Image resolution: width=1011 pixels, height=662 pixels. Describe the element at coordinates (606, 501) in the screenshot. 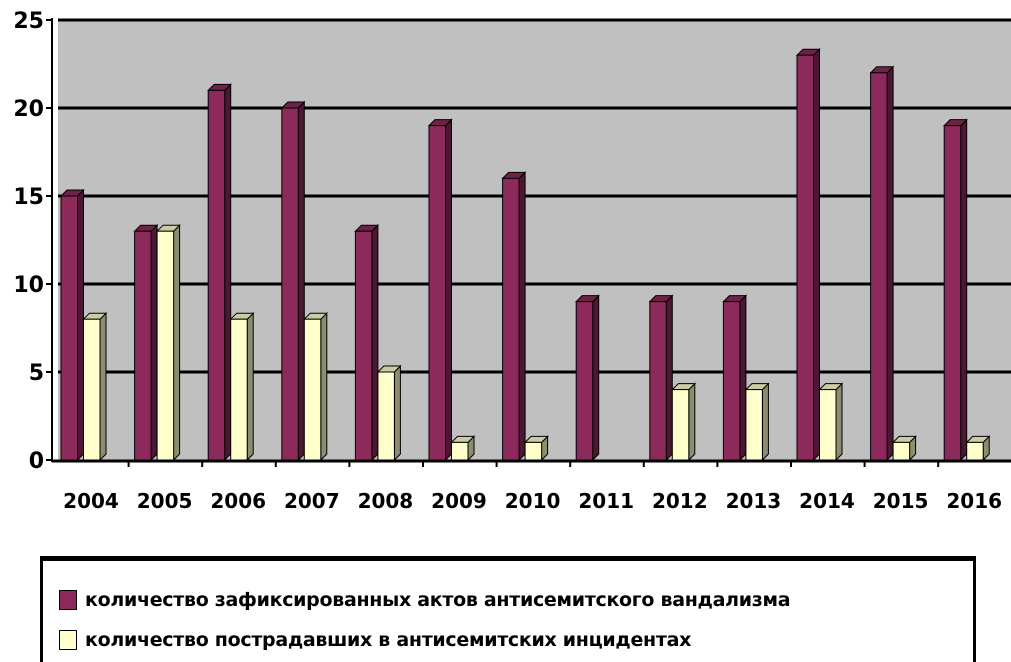

I see `x-tick-label: 2011` at that location.